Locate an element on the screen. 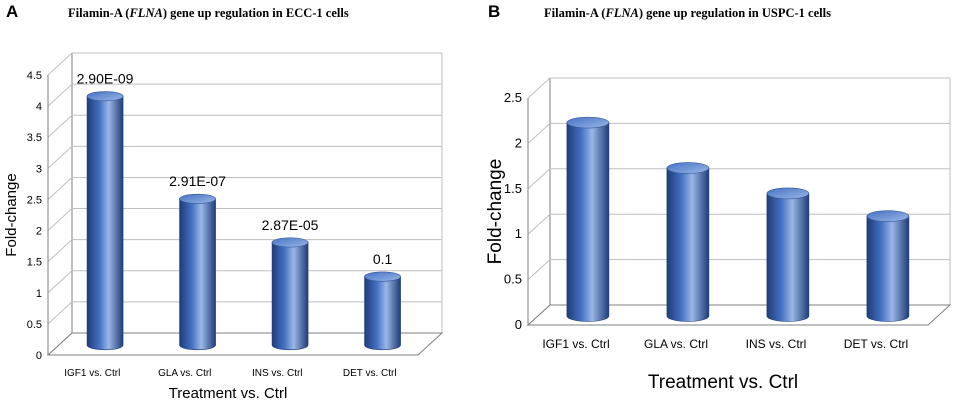 The height and width of the screenshot is (403, 967). y-tick-label: 3.5 is located at coordinates (34, 138).